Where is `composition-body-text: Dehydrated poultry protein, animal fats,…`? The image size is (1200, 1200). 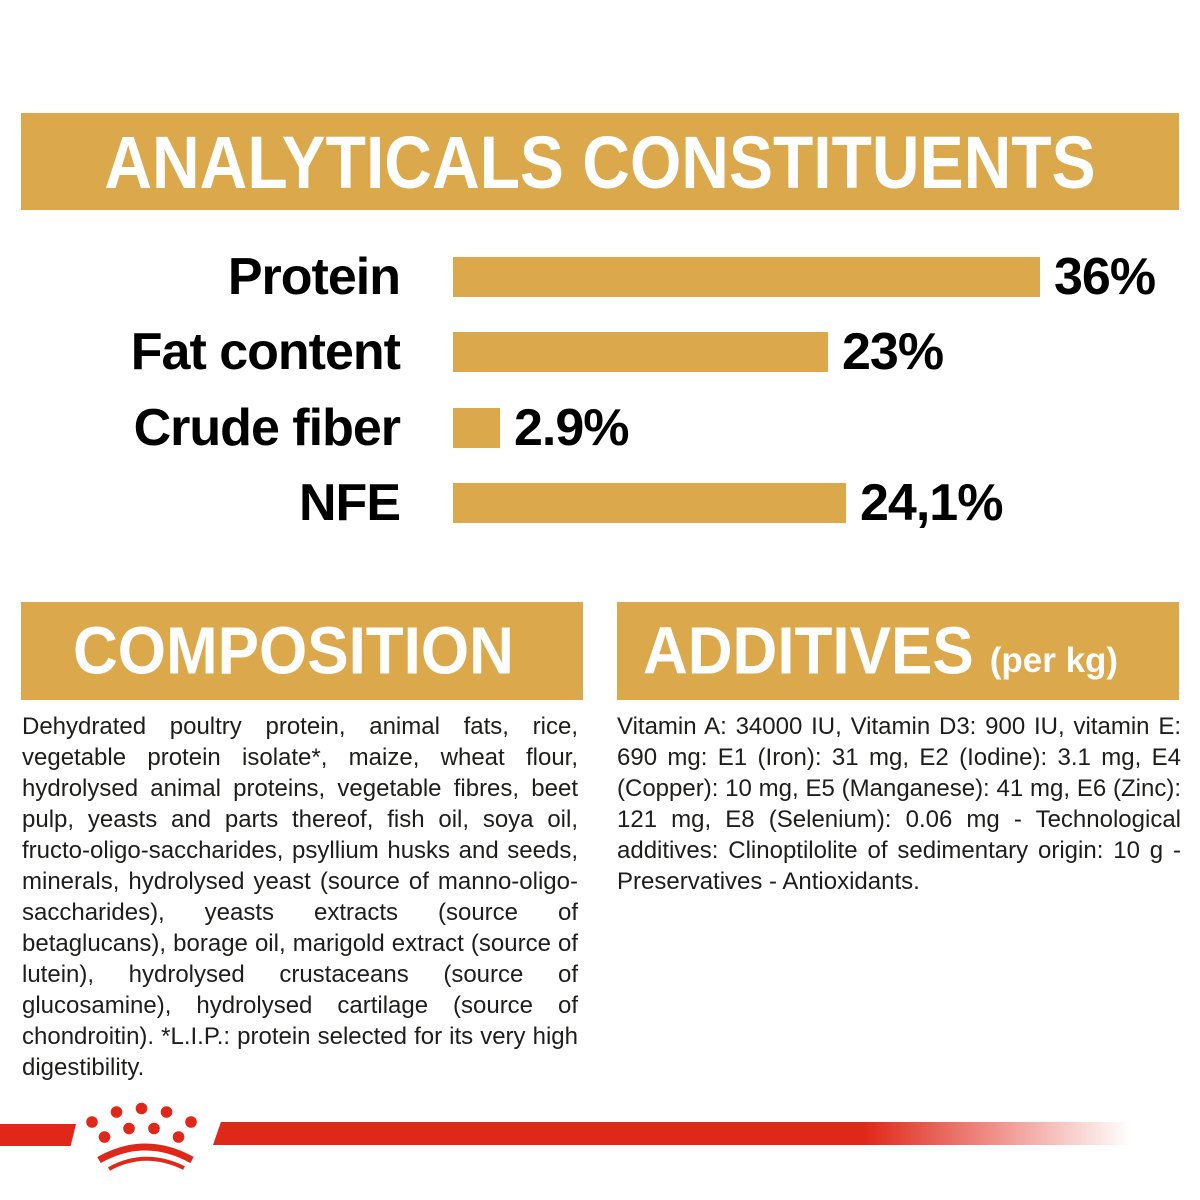
composition-body-text: Dehydrated poultry protein, animal fats,… is located at coordinates (300, 897).